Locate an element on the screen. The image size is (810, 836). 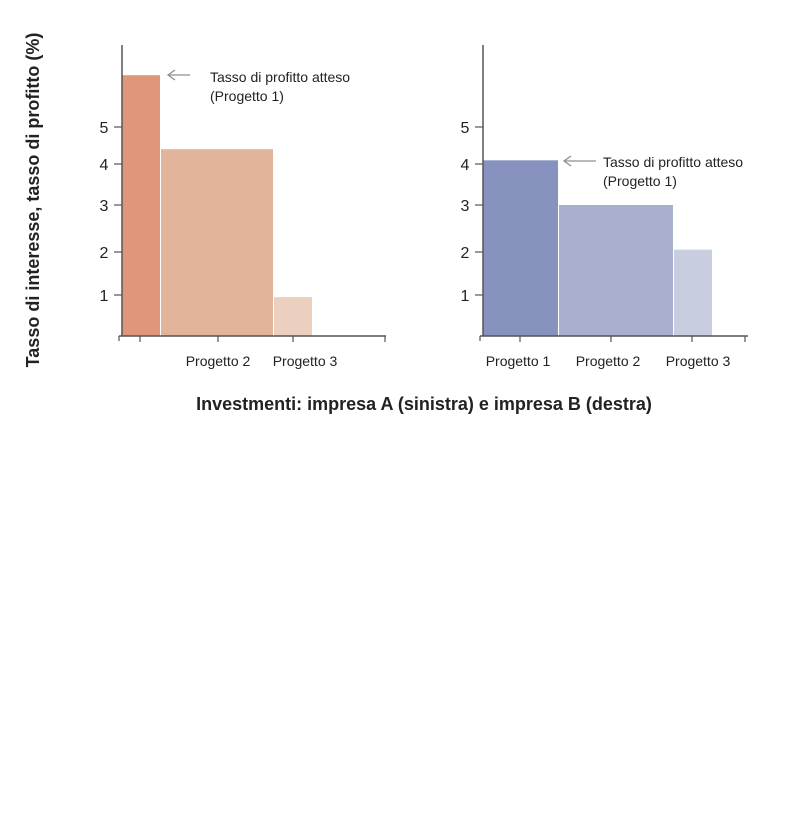
right-y-tick-label: 1 is located at coordinates (465, 296).